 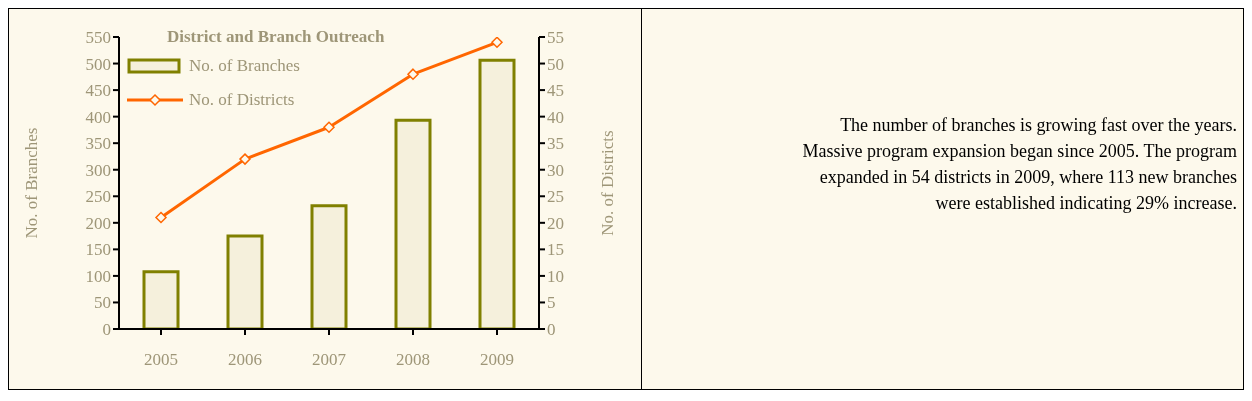 I want to click on y-tick-label: 300, so click(x=98, y=170).